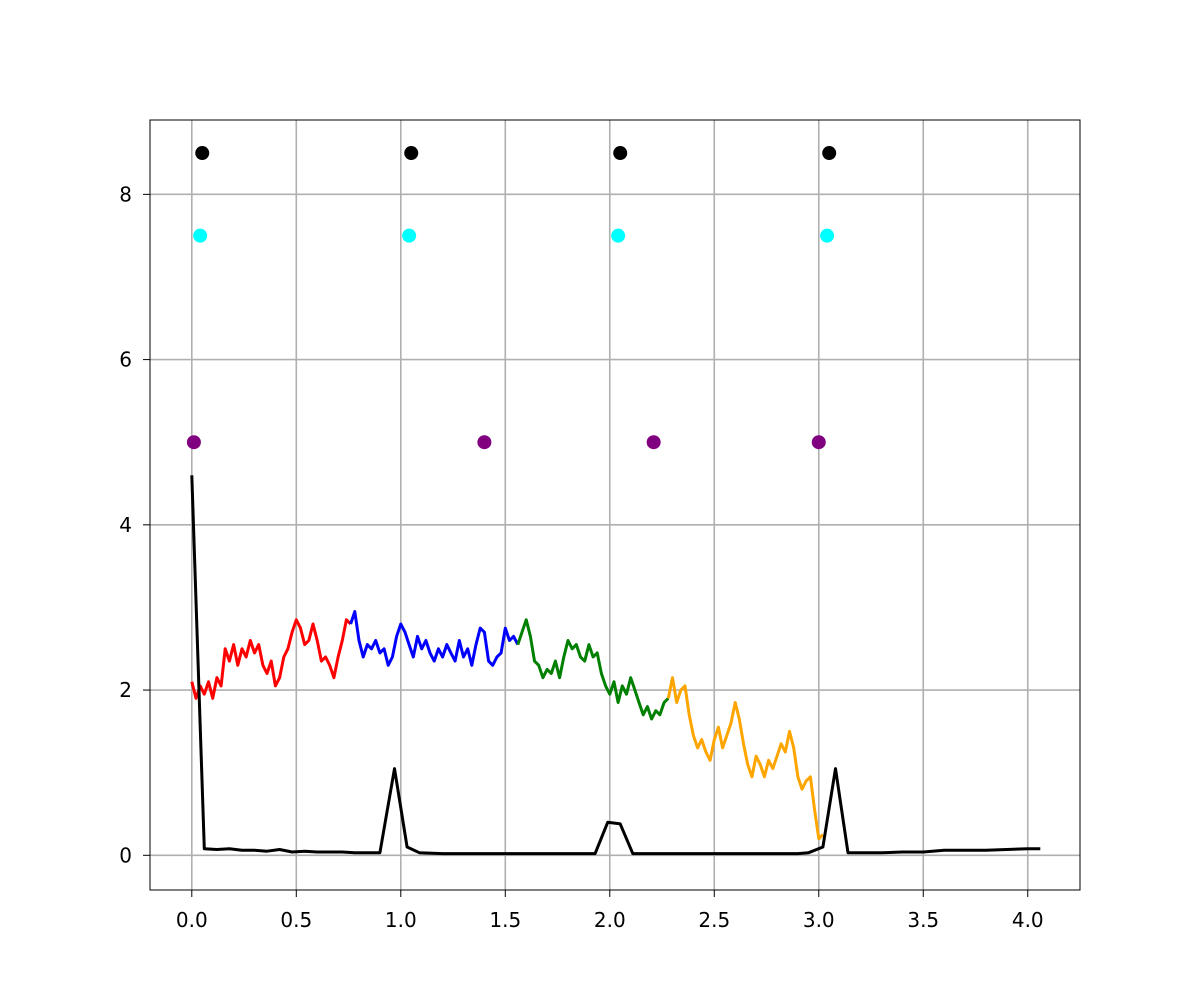 The image size is (1200, 1004). Describe the element at coordinates (714, 920) in the screenshot. I see `x-tick-label: 2.5` at that location.